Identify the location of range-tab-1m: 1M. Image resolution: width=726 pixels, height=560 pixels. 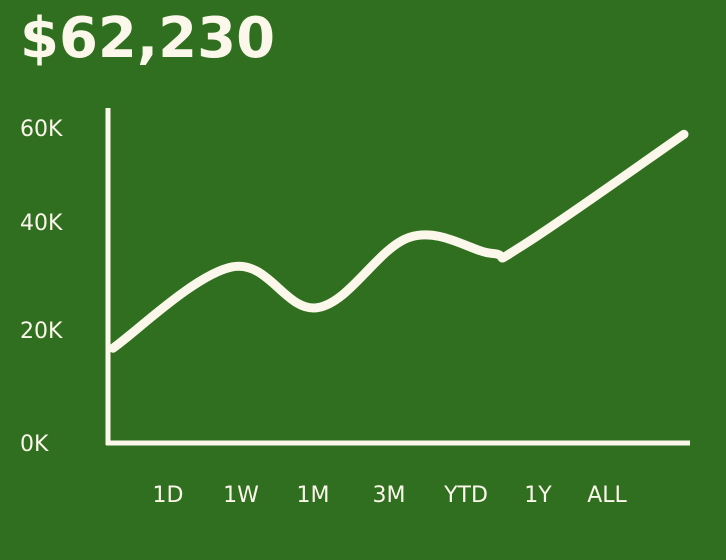
(313, 495).